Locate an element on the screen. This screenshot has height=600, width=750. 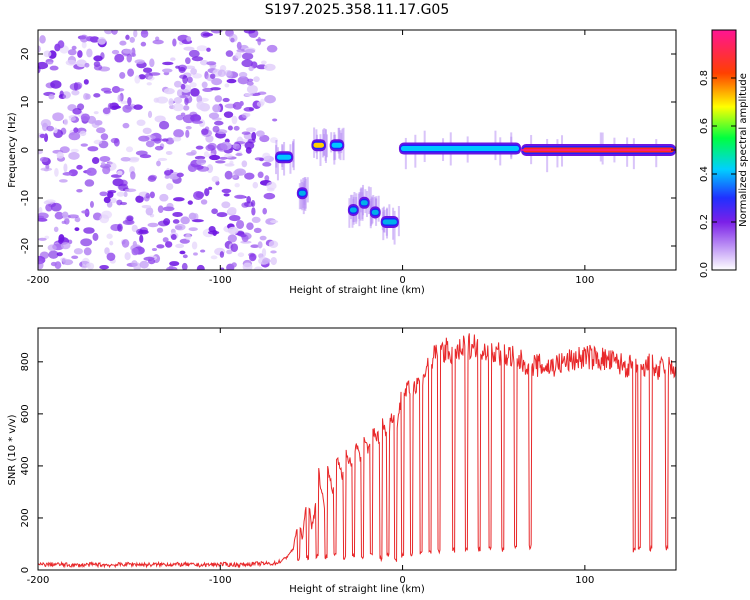
ridge-spray is located at coordinates (293, 152).